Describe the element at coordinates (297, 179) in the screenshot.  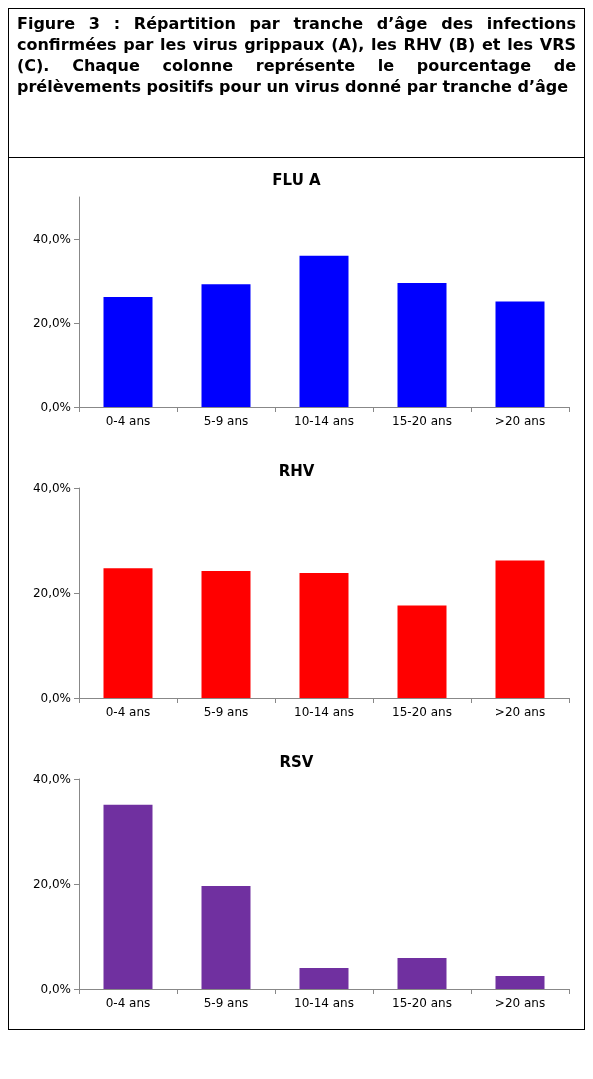
I see `chart-title: FLU A` at that location.